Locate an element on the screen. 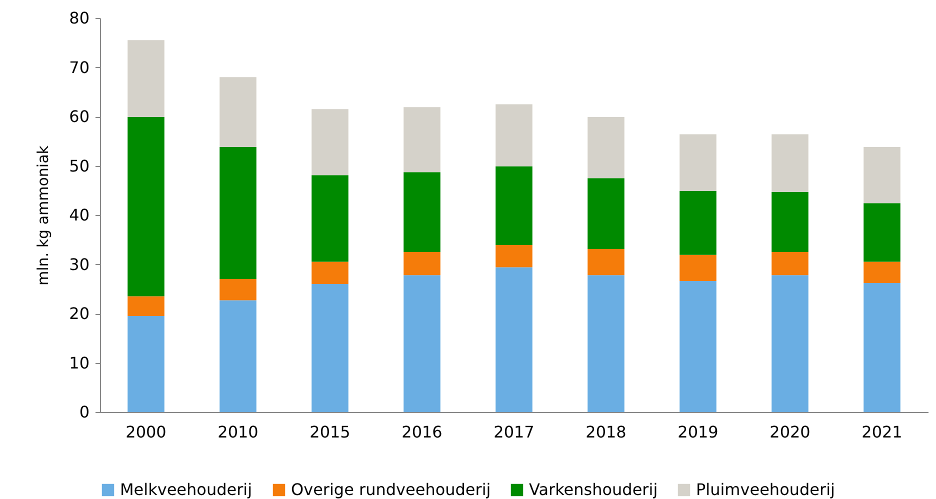 The width and height of the screenshot is (936, 499). y-tick-label: 10 is located at coordinates (79, 362).